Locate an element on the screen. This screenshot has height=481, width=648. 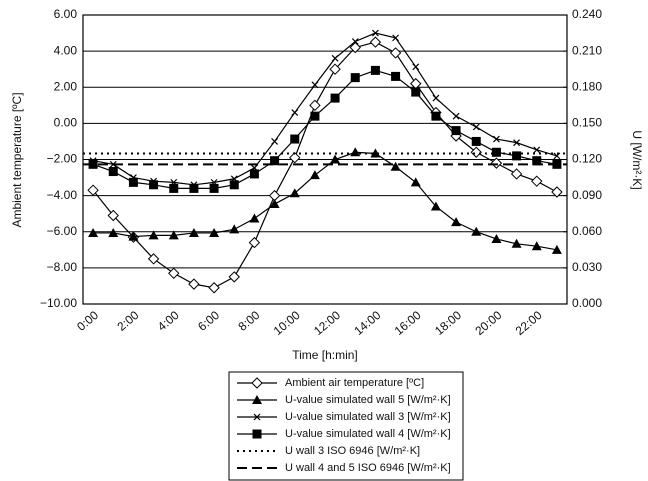
y-tick-label: −6.00 is located at coordinates (62, 231).